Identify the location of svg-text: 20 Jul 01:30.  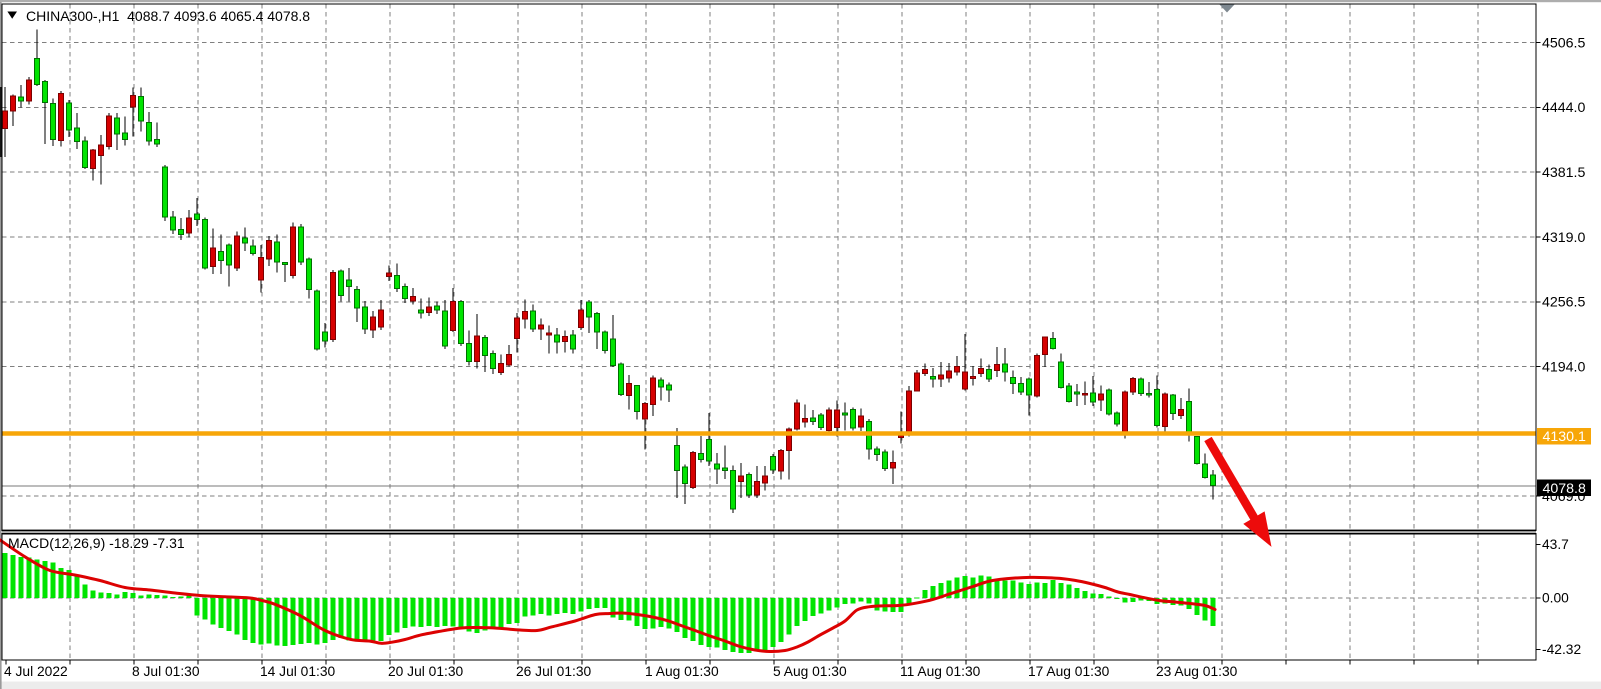
(426, 671).